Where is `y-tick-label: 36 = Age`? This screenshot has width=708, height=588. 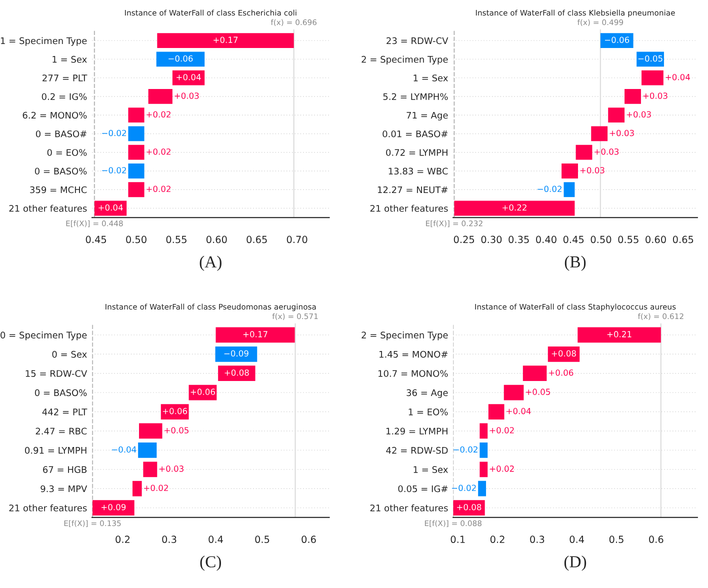 y-tick-label: 36 = Age is located at coordinates (427, 393).